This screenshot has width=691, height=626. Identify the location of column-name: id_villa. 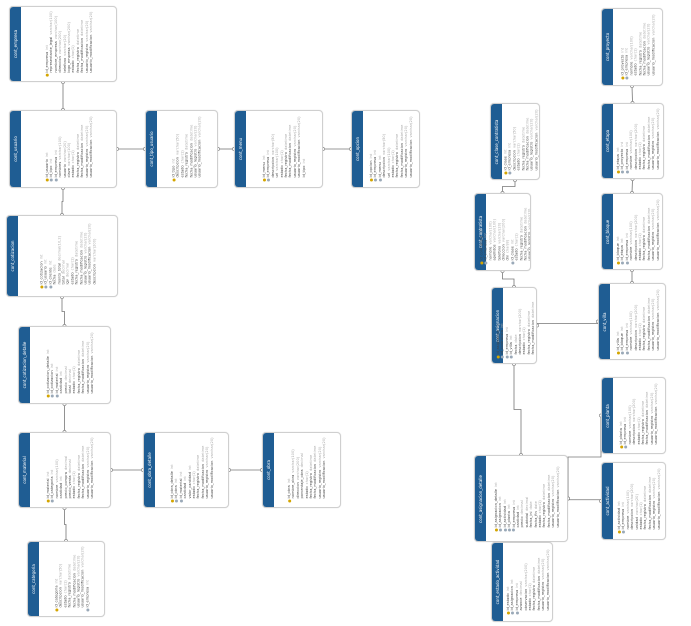
(617, 344).